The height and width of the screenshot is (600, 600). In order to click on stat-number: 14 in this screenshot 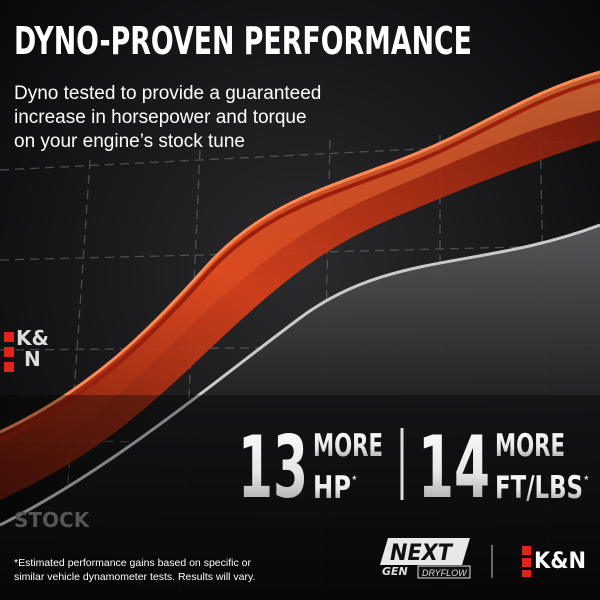, I will do `click(454, 468)`.